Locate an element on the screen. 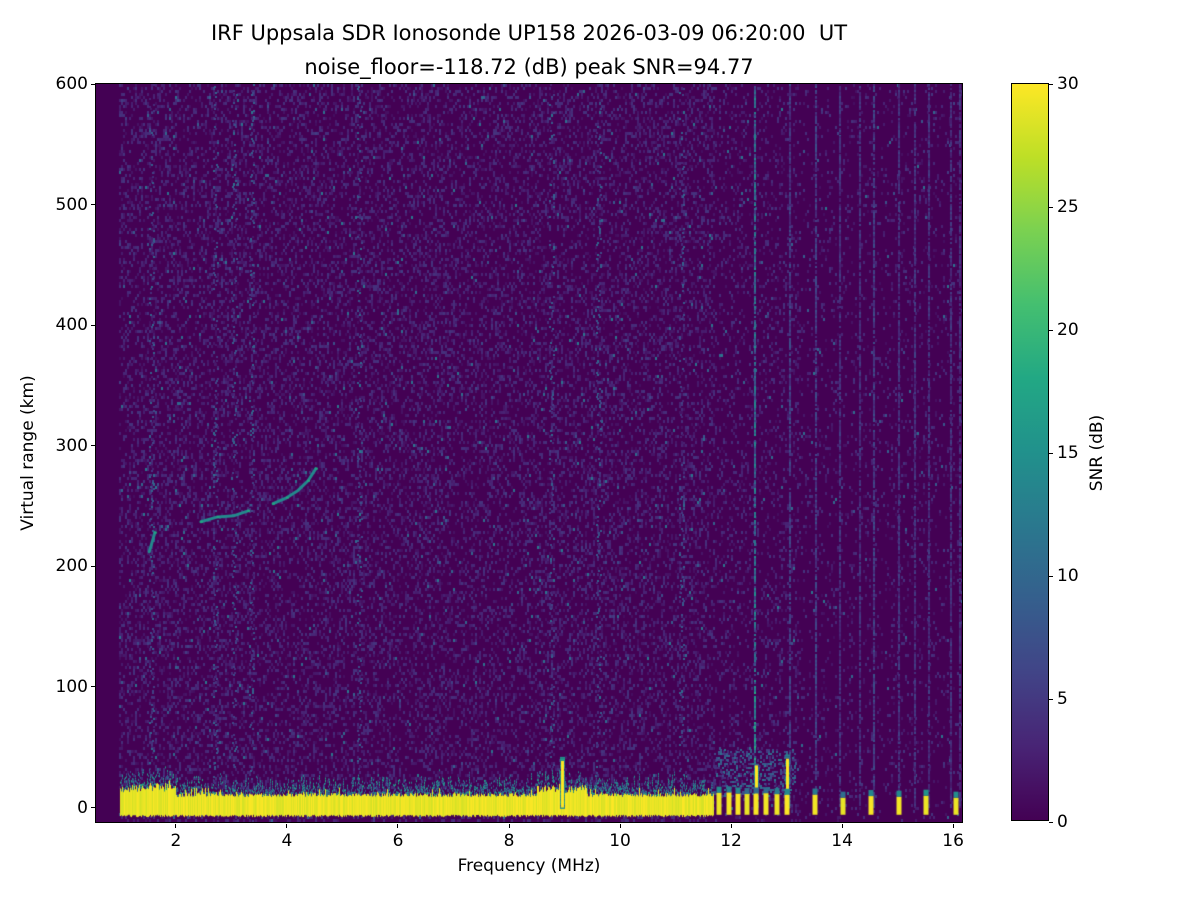  colorbar-tick-label: 20 is located at coordinates (1068, 330).